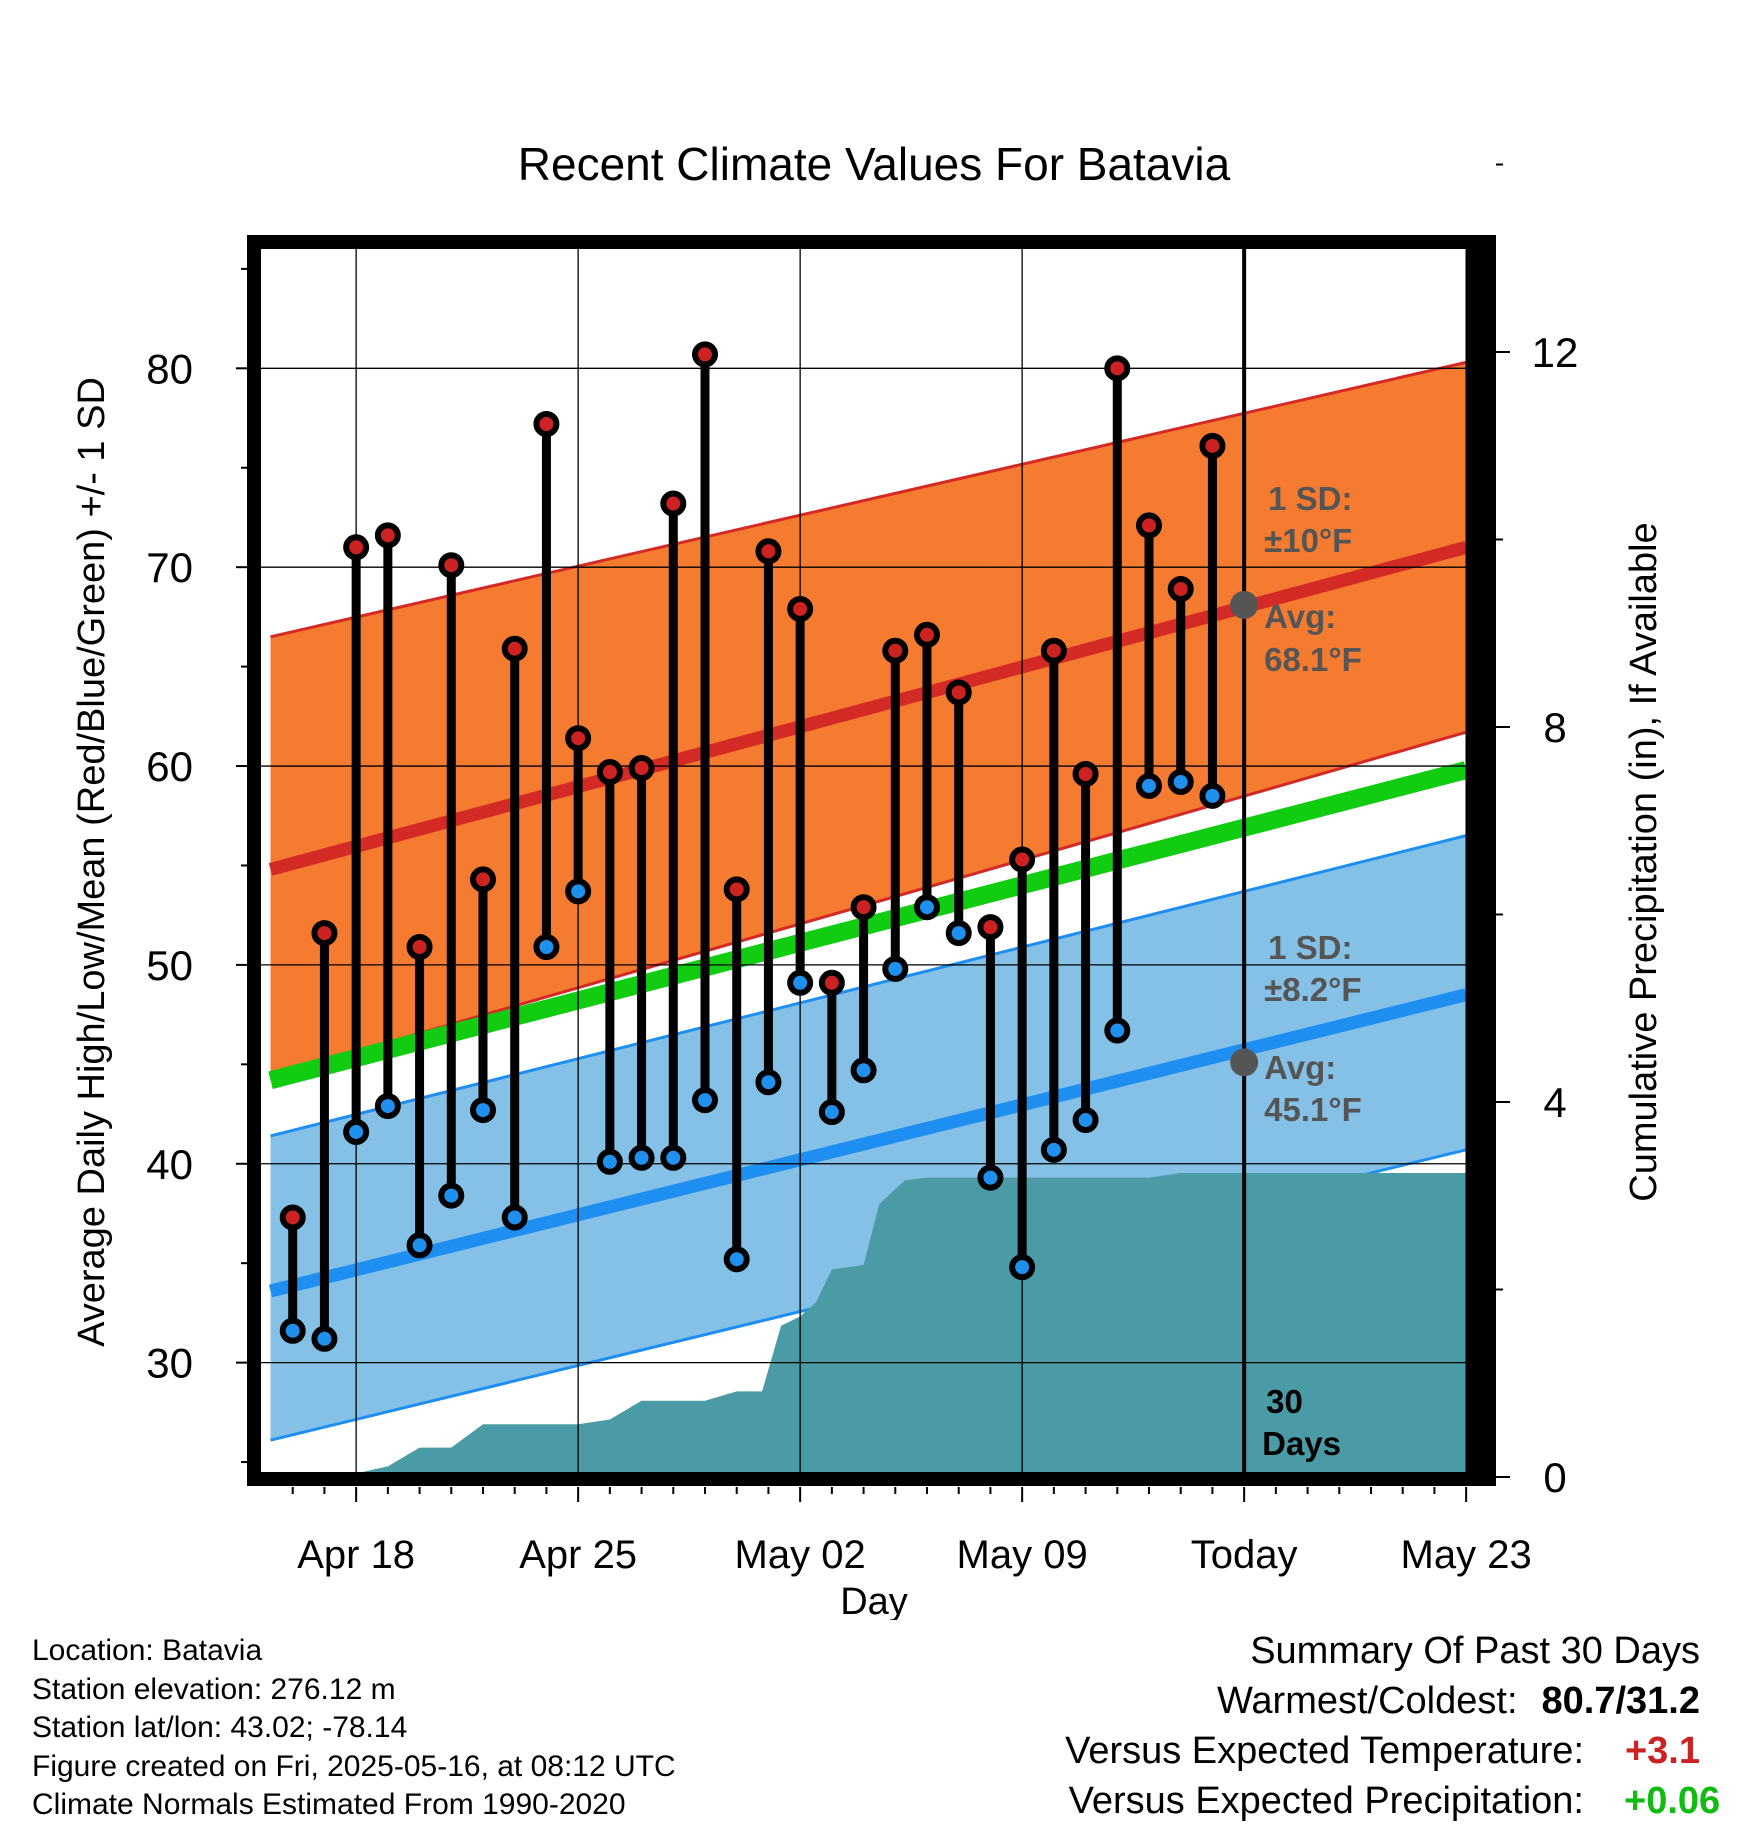  What do you see at coordinates (329, 1804) in the screenshot?
I see `normals-text: Climate Normals Estimated From 1990-2020` at bounding box center [329, 1804].